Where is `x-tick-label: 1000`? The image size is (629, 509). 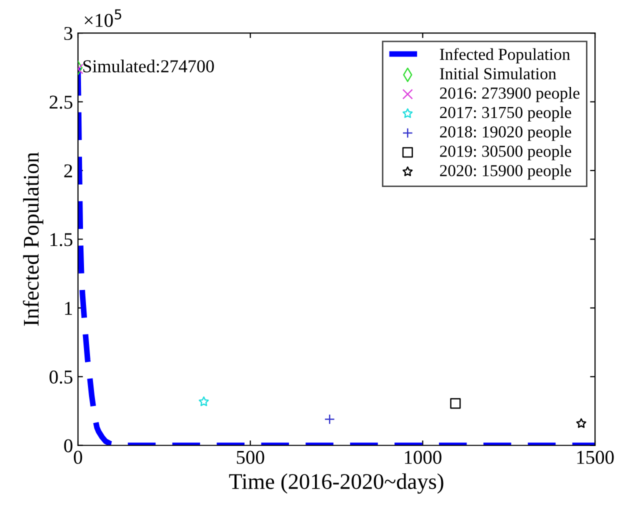
x-tick-label: 1000 is located at coordinates (423, 457).